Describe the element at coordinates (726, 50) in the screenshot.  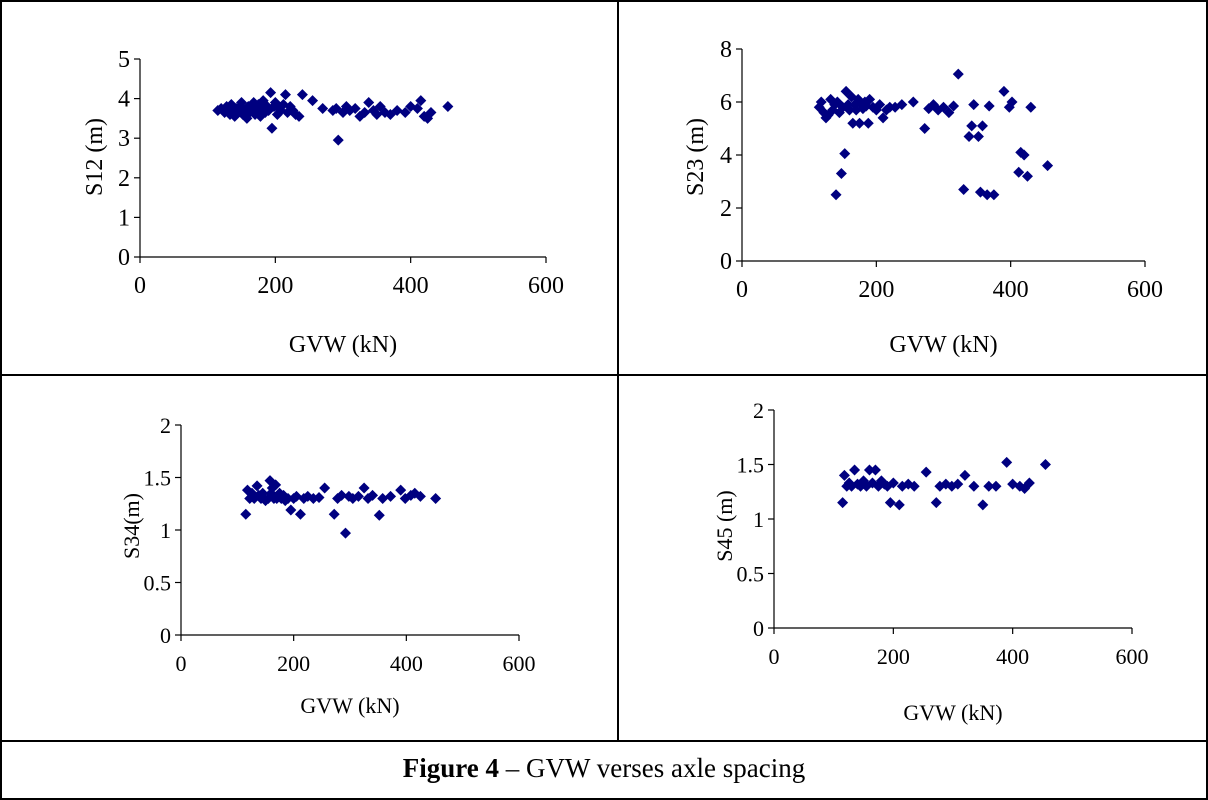
I see `y-tick-label: 8` at that location.